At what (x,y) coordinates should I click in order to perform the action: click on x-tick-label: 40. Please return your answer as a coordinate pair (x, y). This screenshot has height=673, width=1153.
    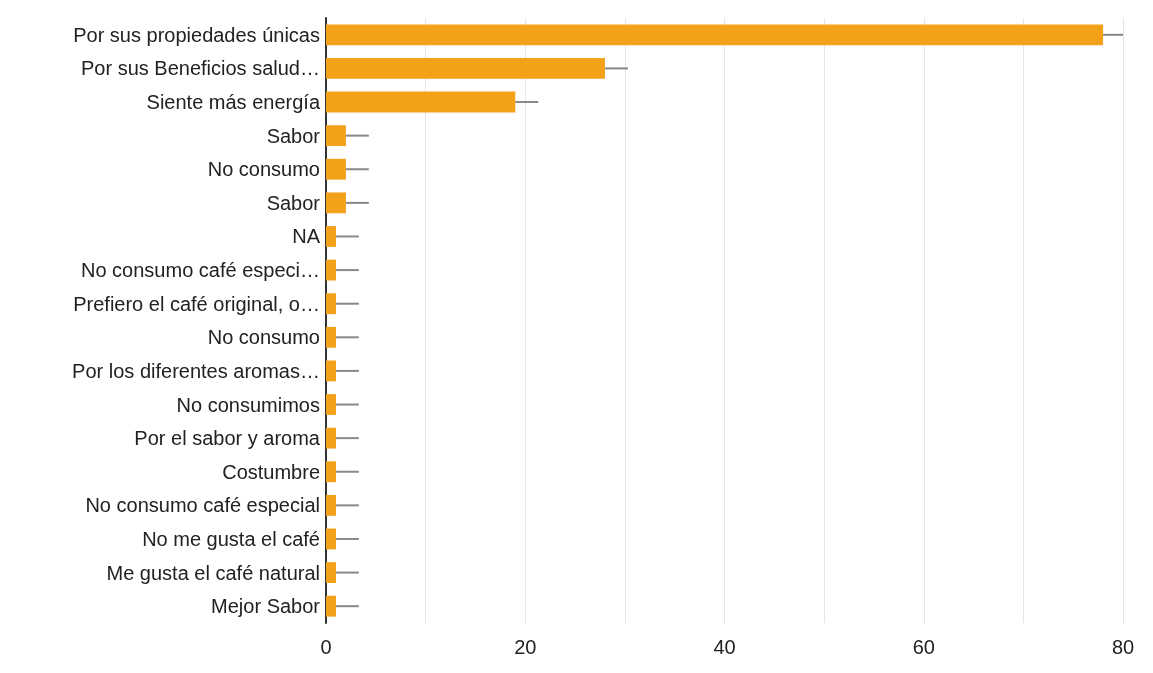
    Looking at the image, I should click on (724, 647).